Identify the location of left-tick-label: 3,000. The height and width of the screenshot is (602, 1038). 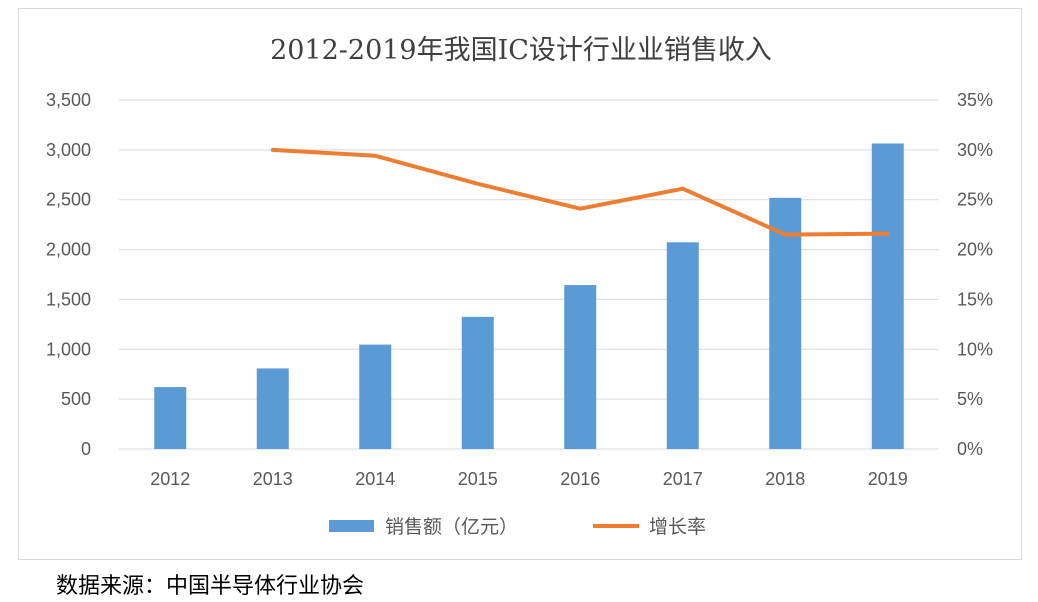
(68, 150).